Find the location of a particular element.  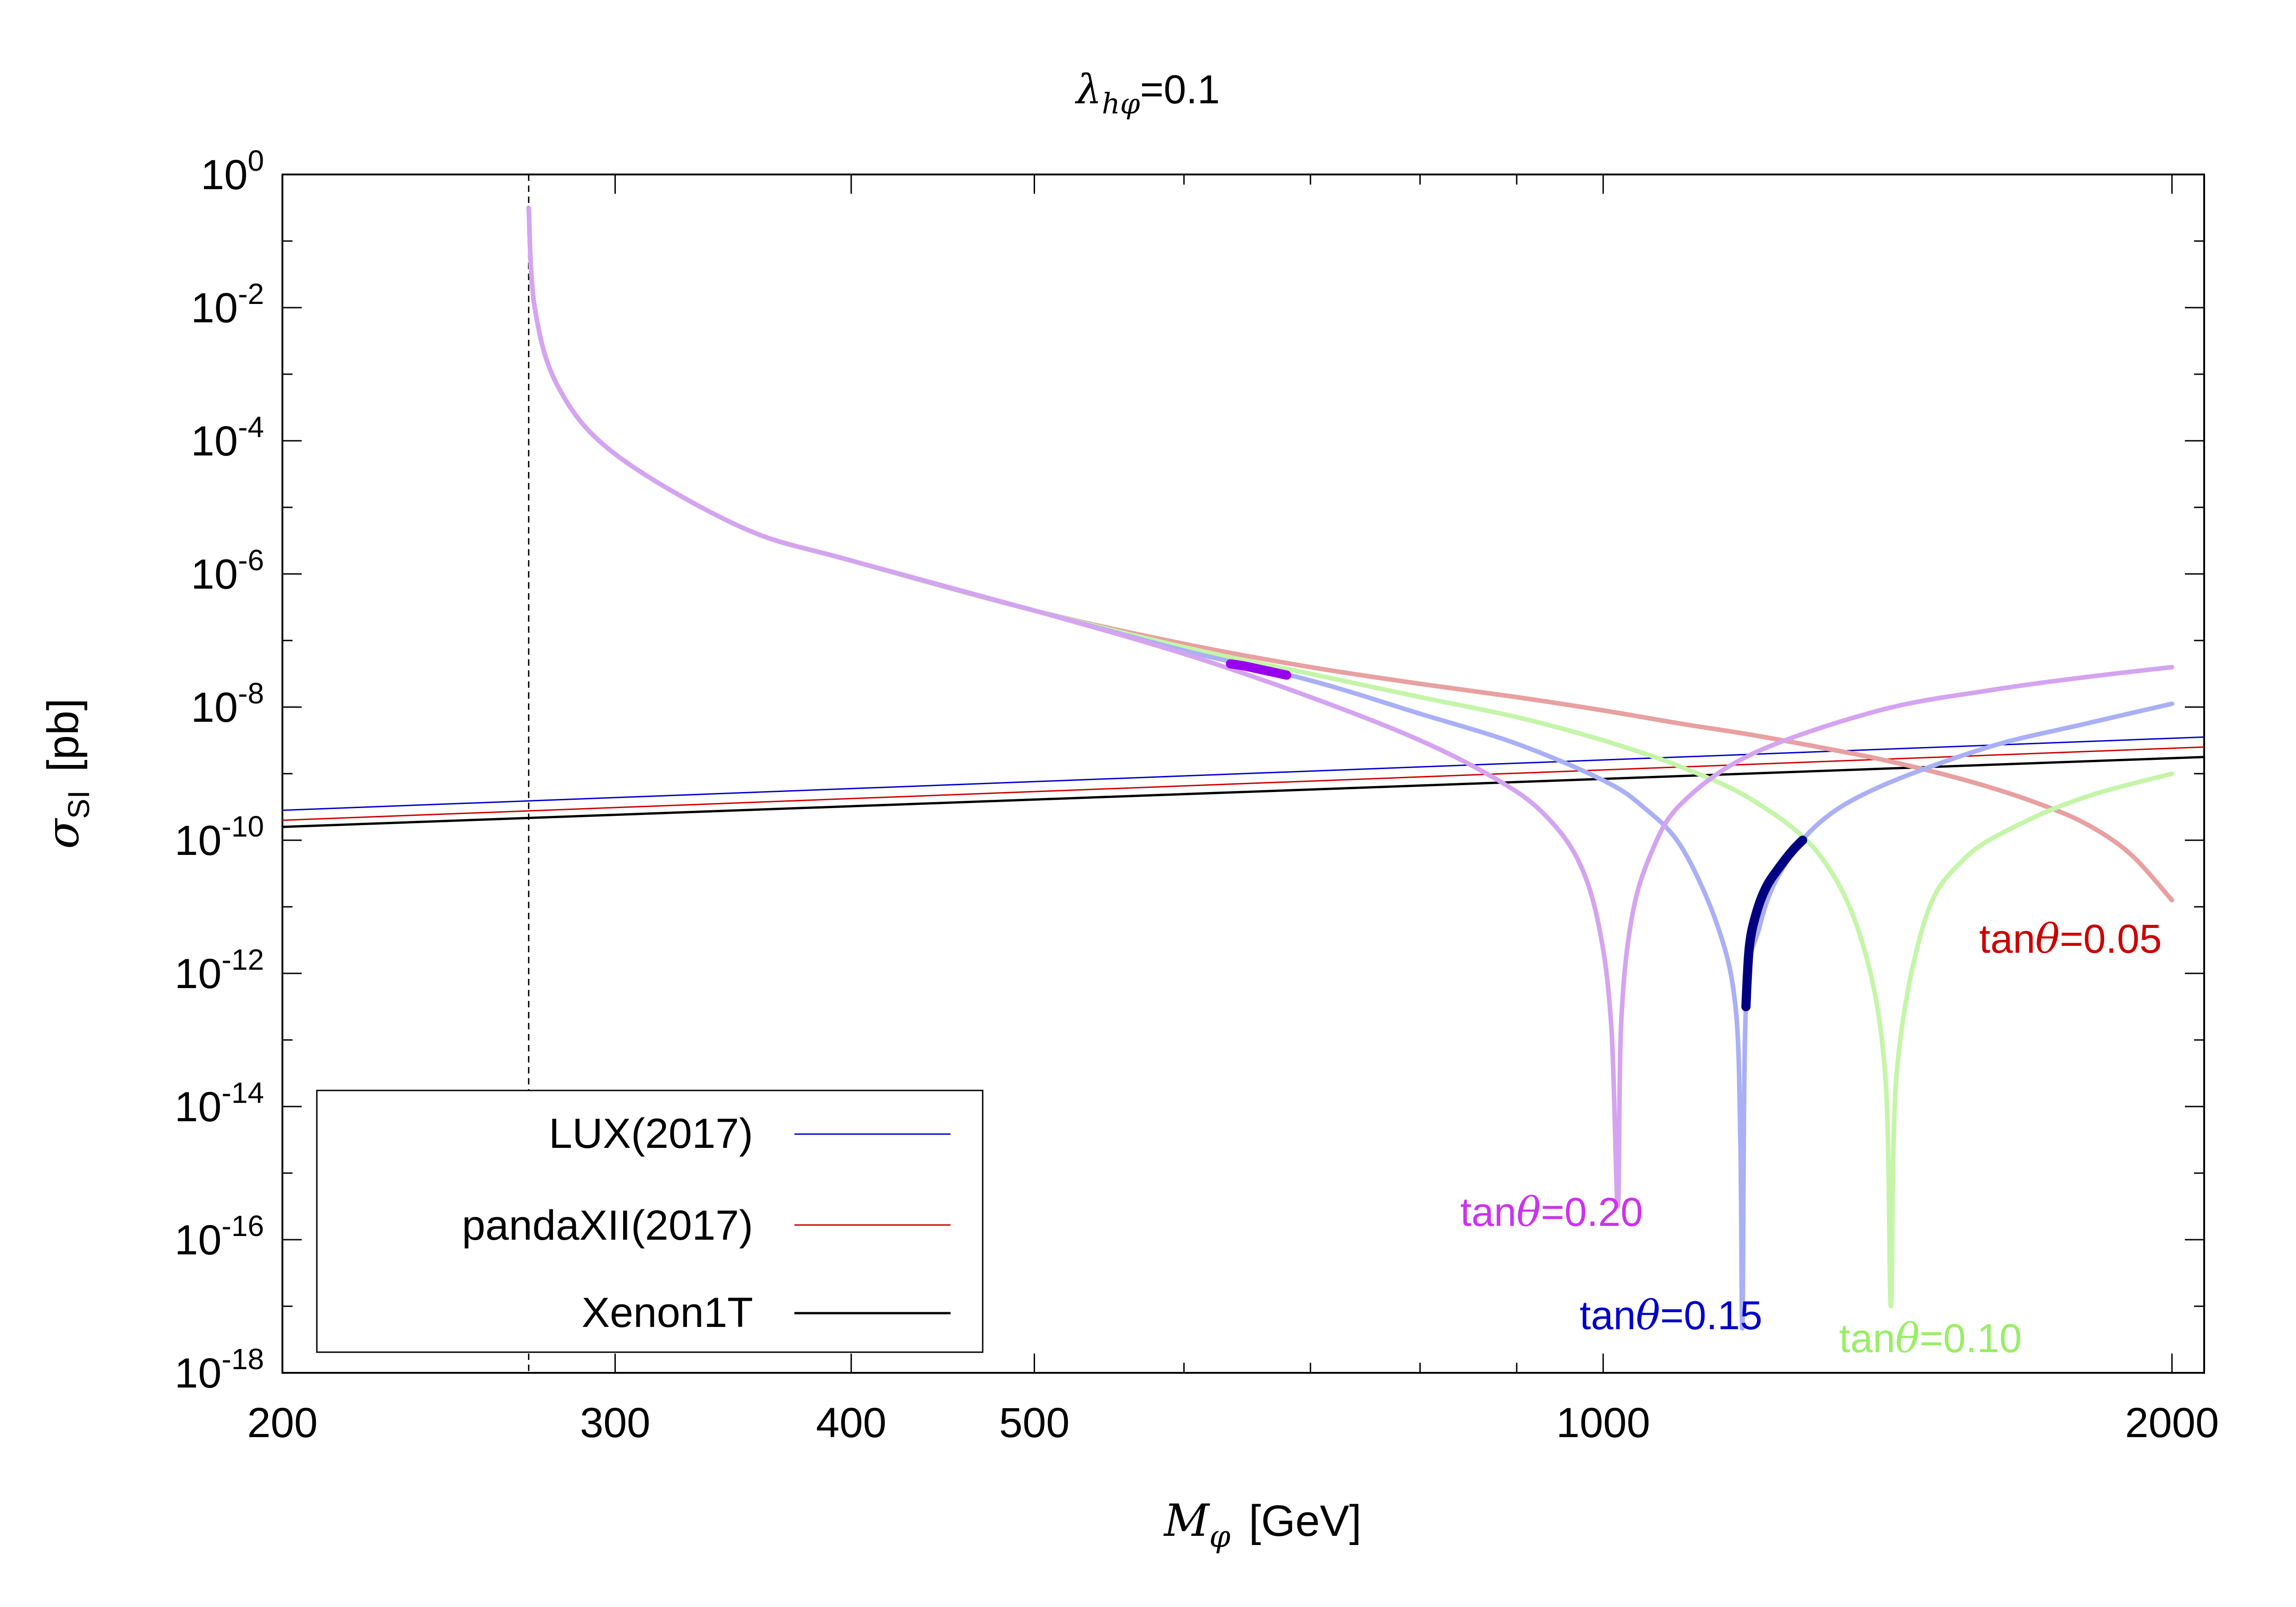

x-tick-label: 400 is located at coordinates (851, 1422).